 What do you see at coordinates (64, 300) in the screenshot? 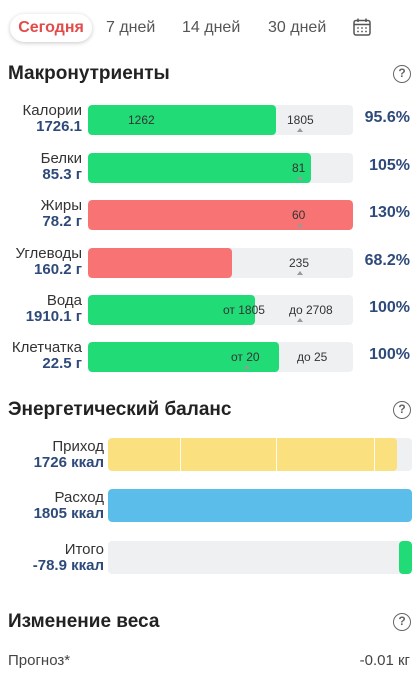
I see `macro-name: Вода` at bounding box center [64, 300].